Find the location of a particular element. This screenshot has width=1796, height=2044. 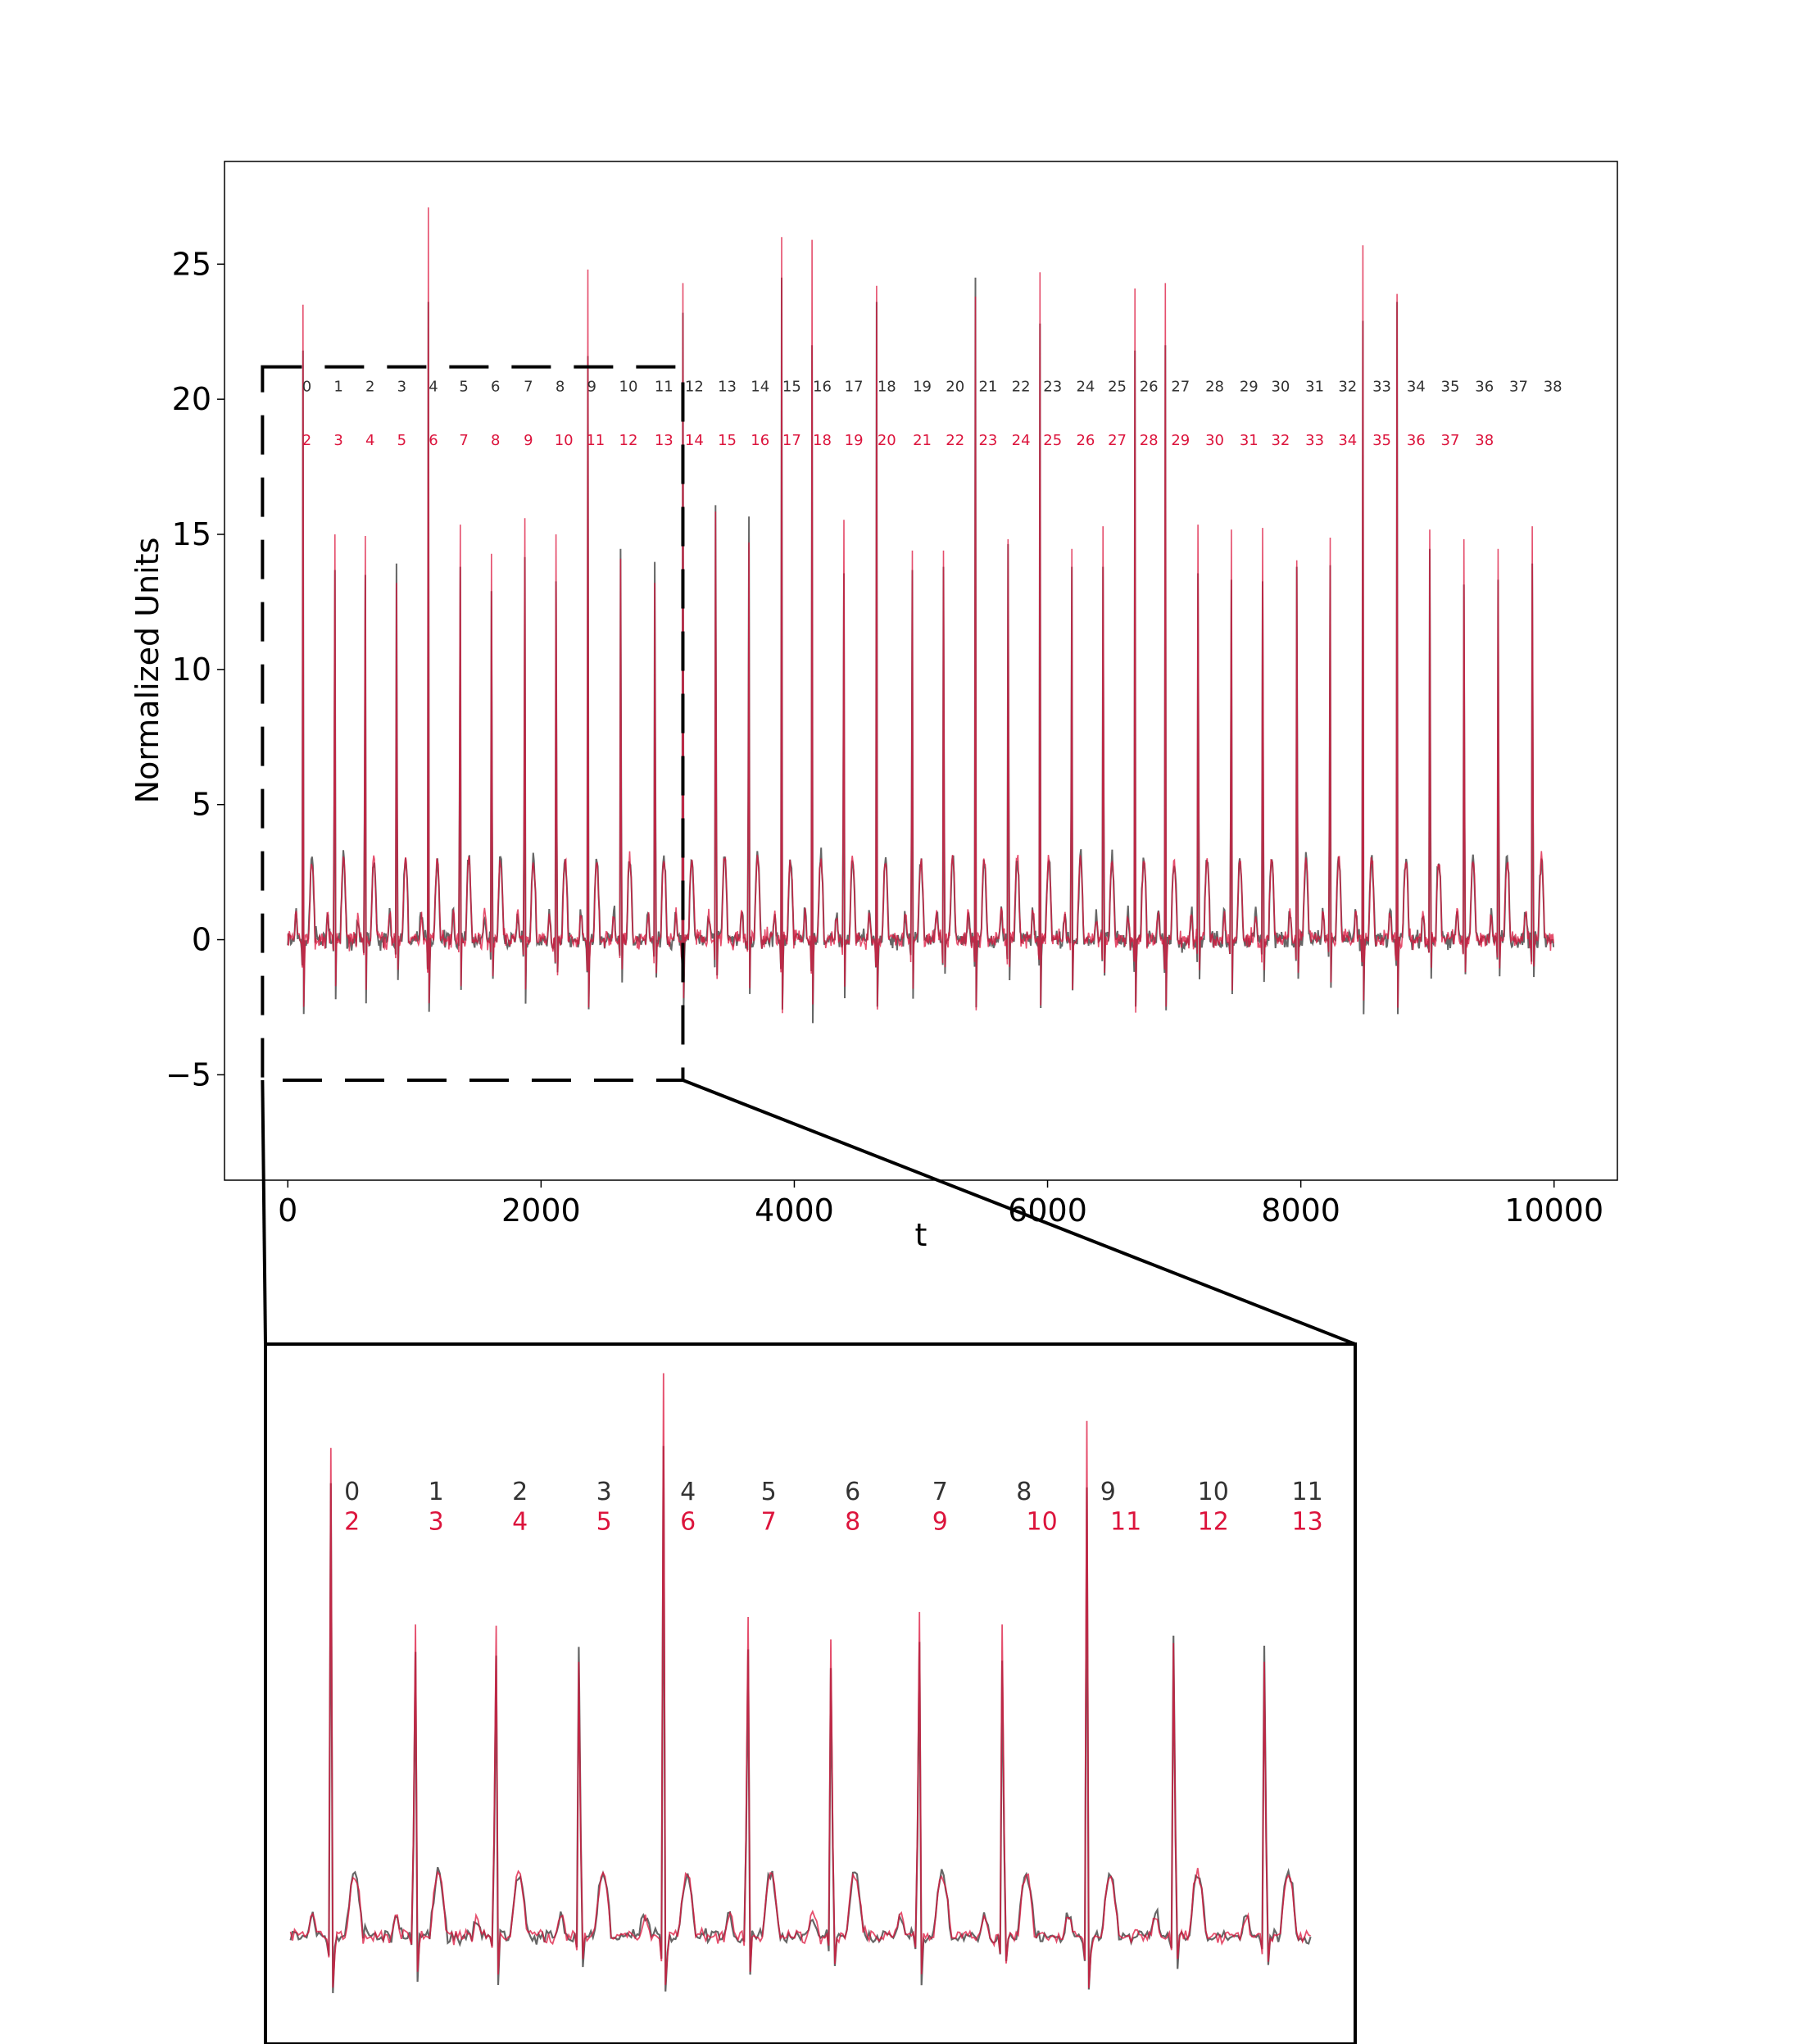

peak-label-a: 21 is located at coordinates (987, 386).